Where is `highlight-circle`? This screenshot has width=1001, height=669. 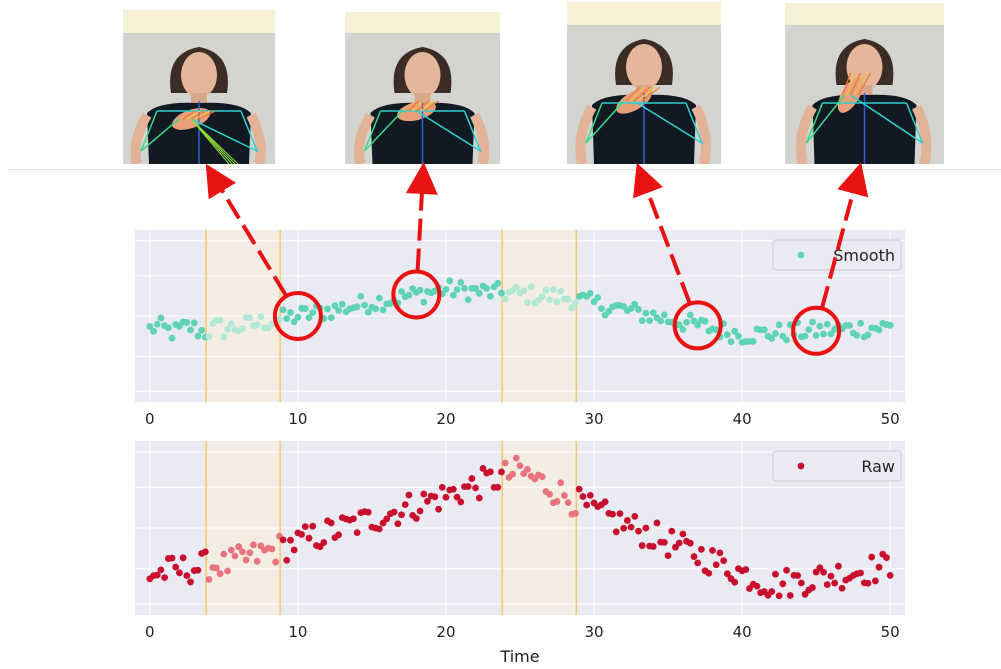 highlight-circle is located at coordinates (416, 294).